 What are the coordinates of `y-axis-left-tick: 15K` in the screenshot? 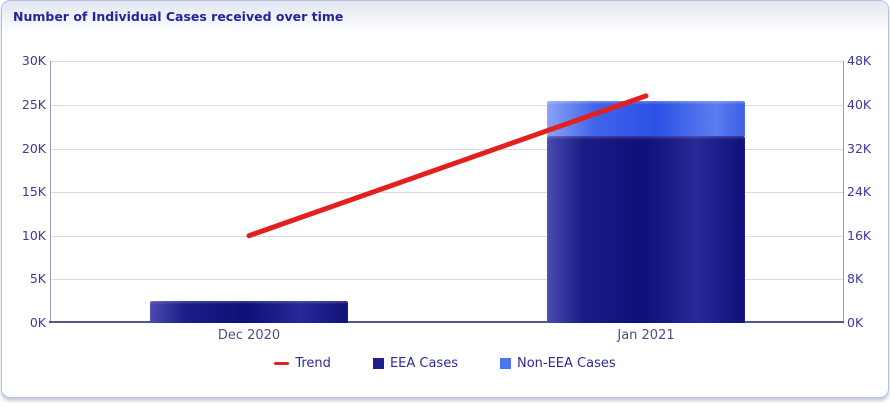 It's located at (33, 191).